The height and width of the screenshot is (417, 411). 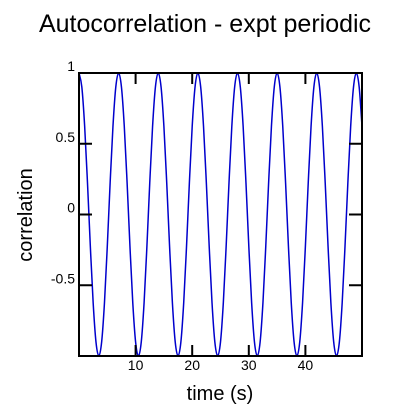 I want to click on y-tick-label: -0.5, so click(x=63, y=278).